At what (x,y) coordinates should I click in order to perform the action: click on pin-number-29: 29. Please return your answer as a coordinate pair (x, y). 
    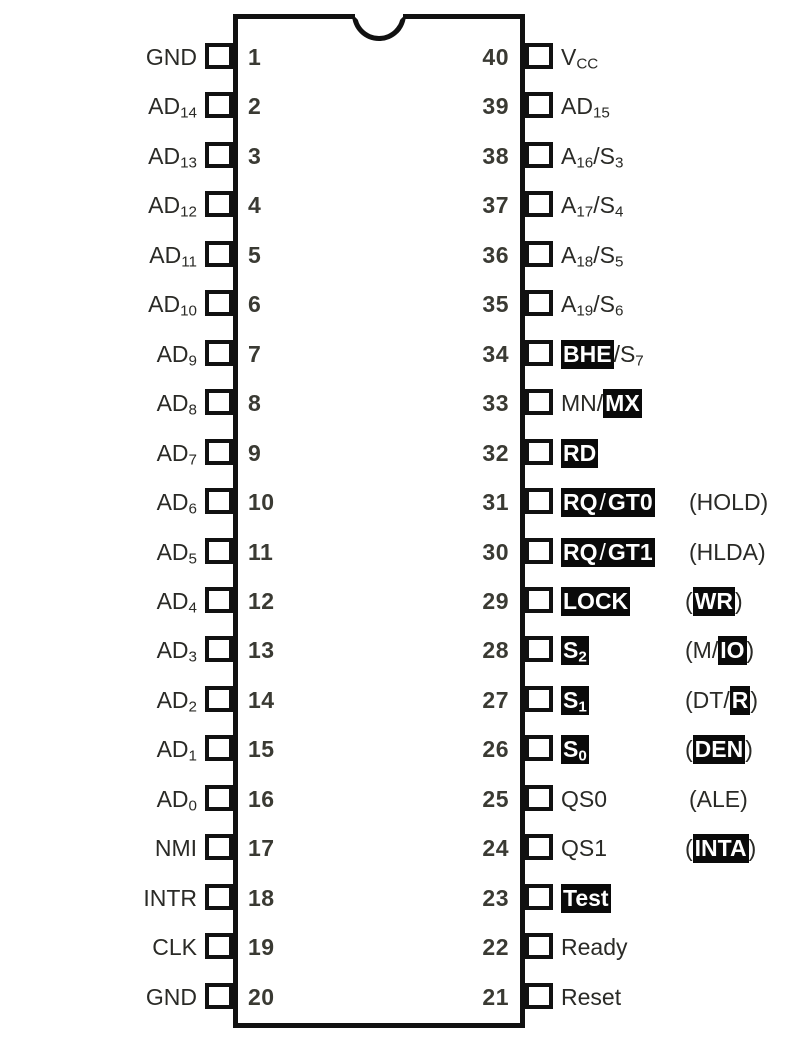
    Looking at the image, I should click on (495, 600).